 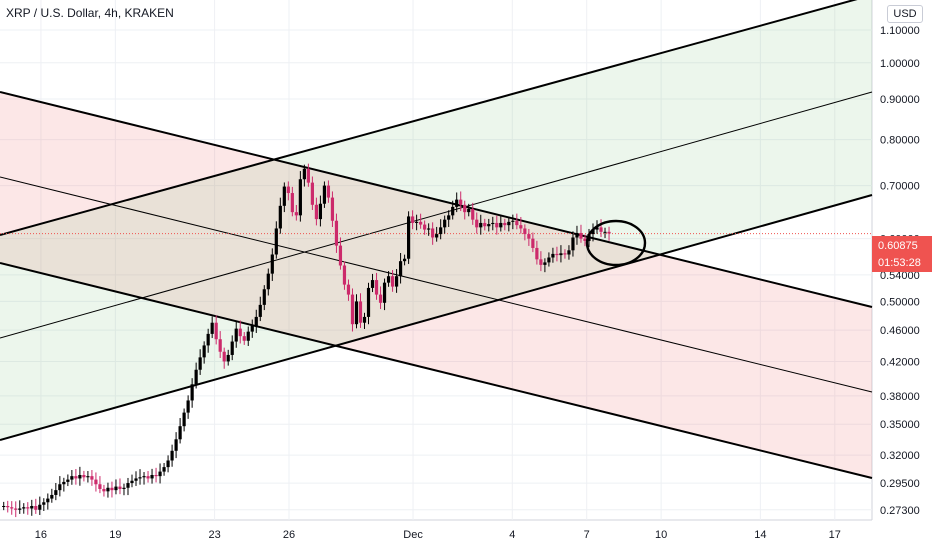 What do you see at coordinates (900, 425) in the screenshot?
I see `y-tick-label: 0.35000` at bounding box center [900, 425].